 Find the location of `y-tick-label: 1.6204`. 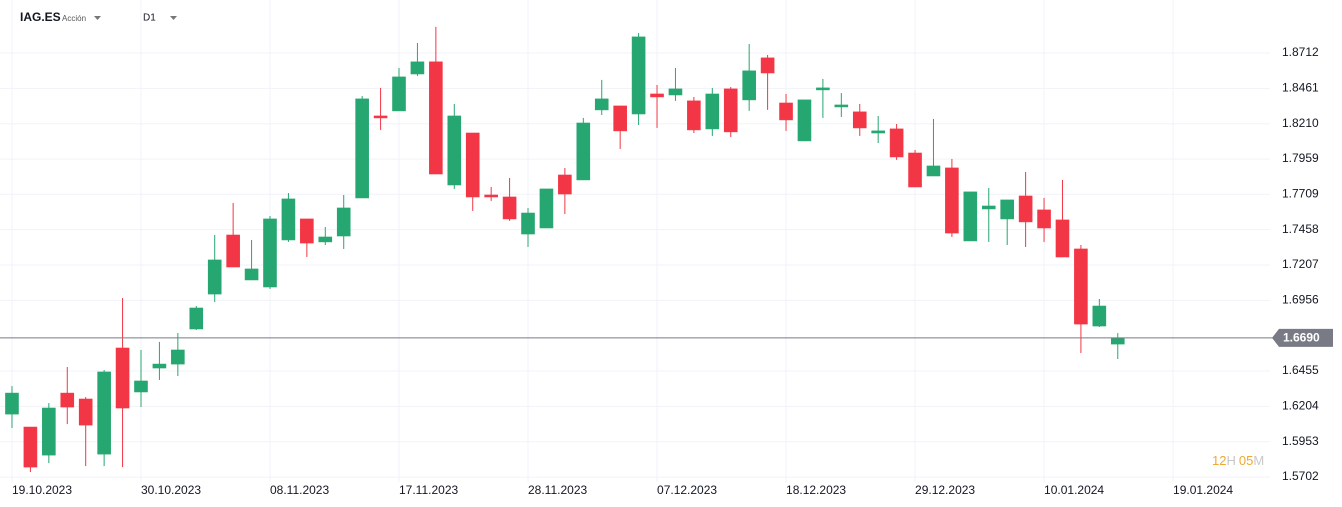

y-tick-label: 1.6204 is located at coordinates (1300, 406).